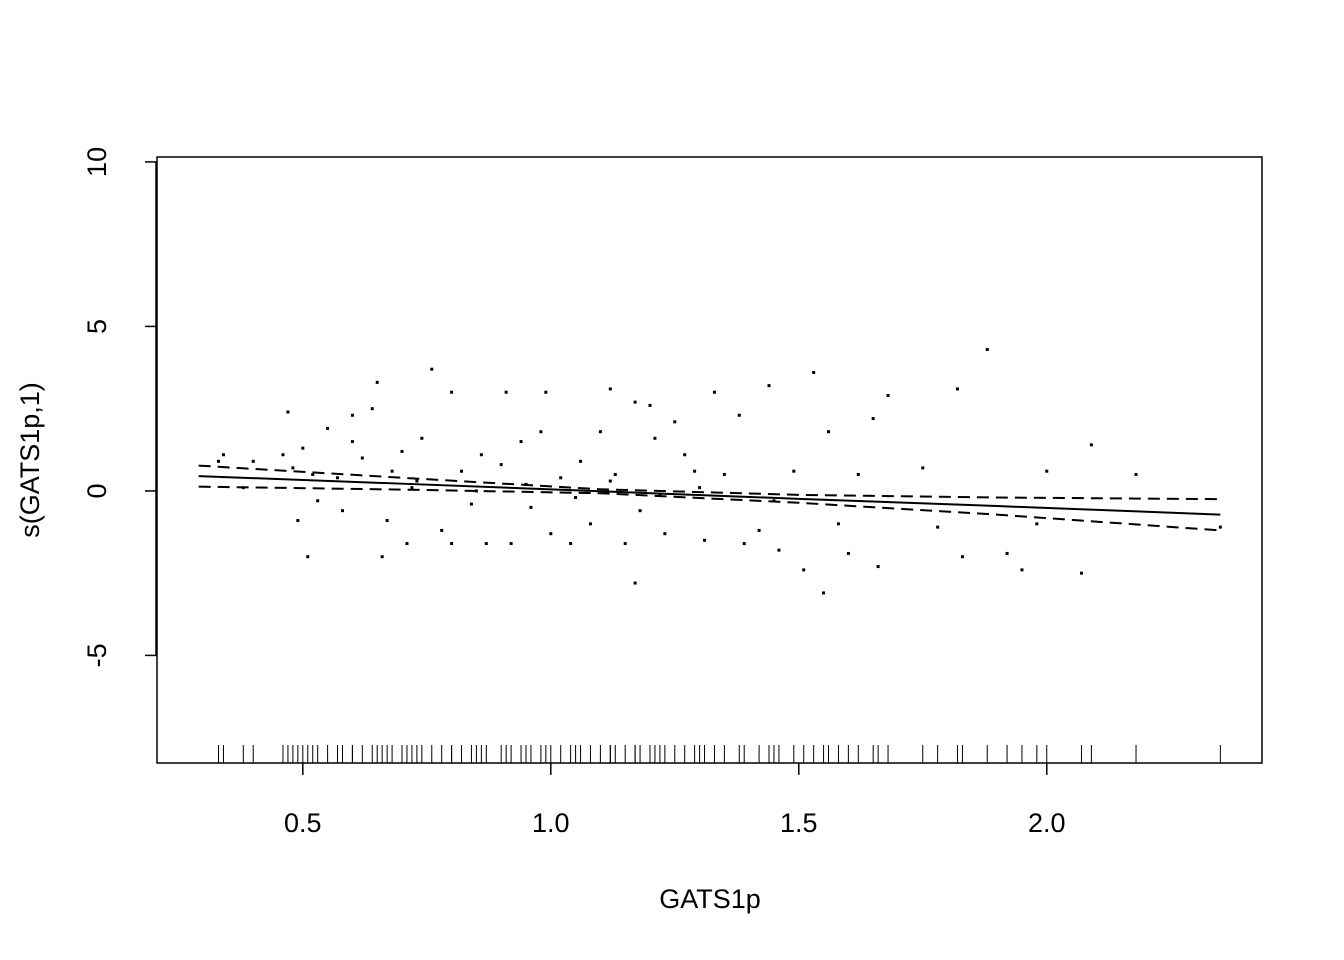 Image resolution: width=1344 pixels, height=960 pixels. I want to click on x-tick-label: 2.0, so click(1047, 823).